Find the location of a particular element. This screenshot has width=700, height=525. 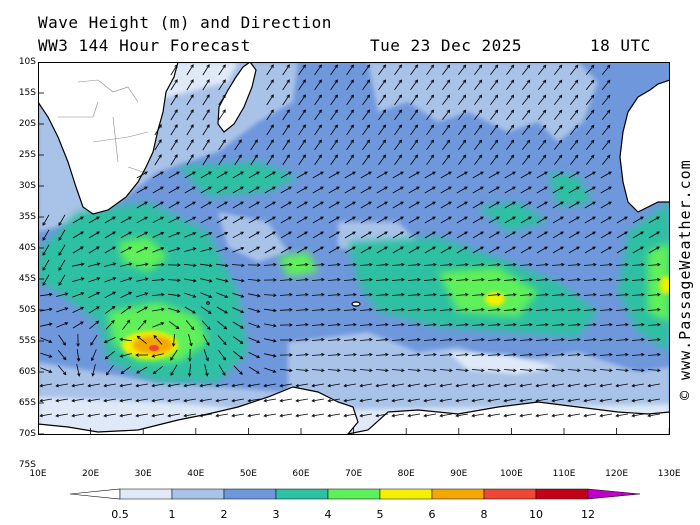

legend-label: 3 is located at coordinates (276, 514).